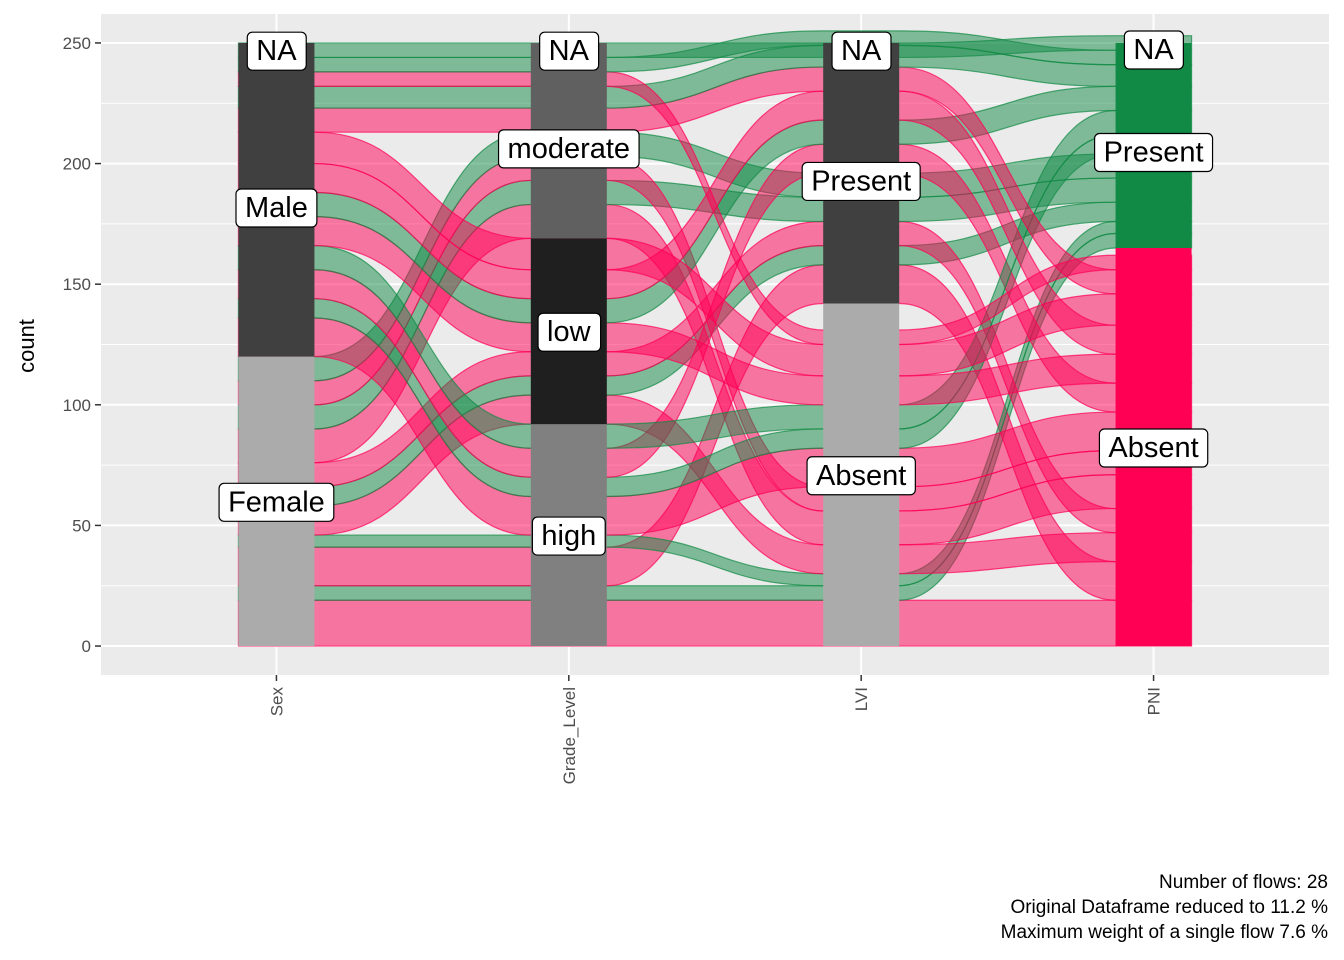 Image resolution: width=1344 pixels, height=960 pixels. I want to click on stratum-label-lvi-na: NA, so click(861, 51).